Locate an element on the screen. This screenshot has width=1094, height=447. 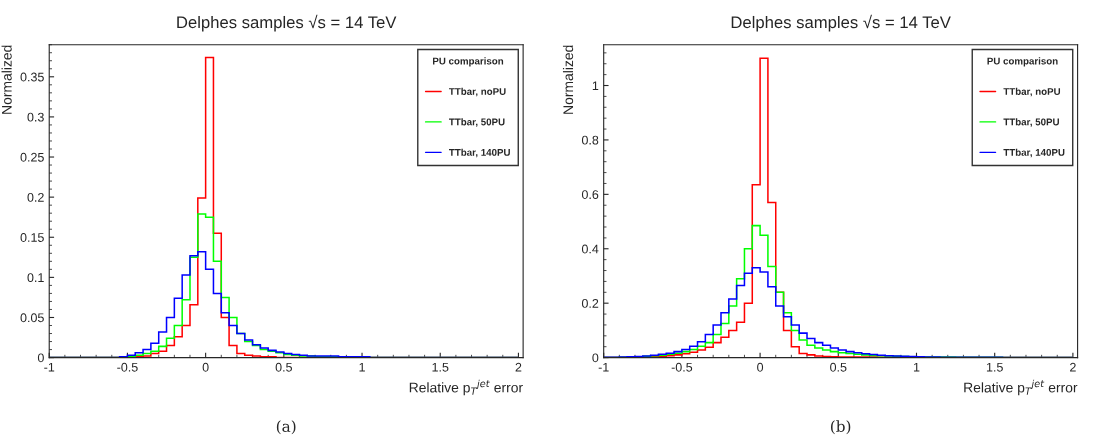
y-tick-label: 0.8 is located at coordinates (590, 140).